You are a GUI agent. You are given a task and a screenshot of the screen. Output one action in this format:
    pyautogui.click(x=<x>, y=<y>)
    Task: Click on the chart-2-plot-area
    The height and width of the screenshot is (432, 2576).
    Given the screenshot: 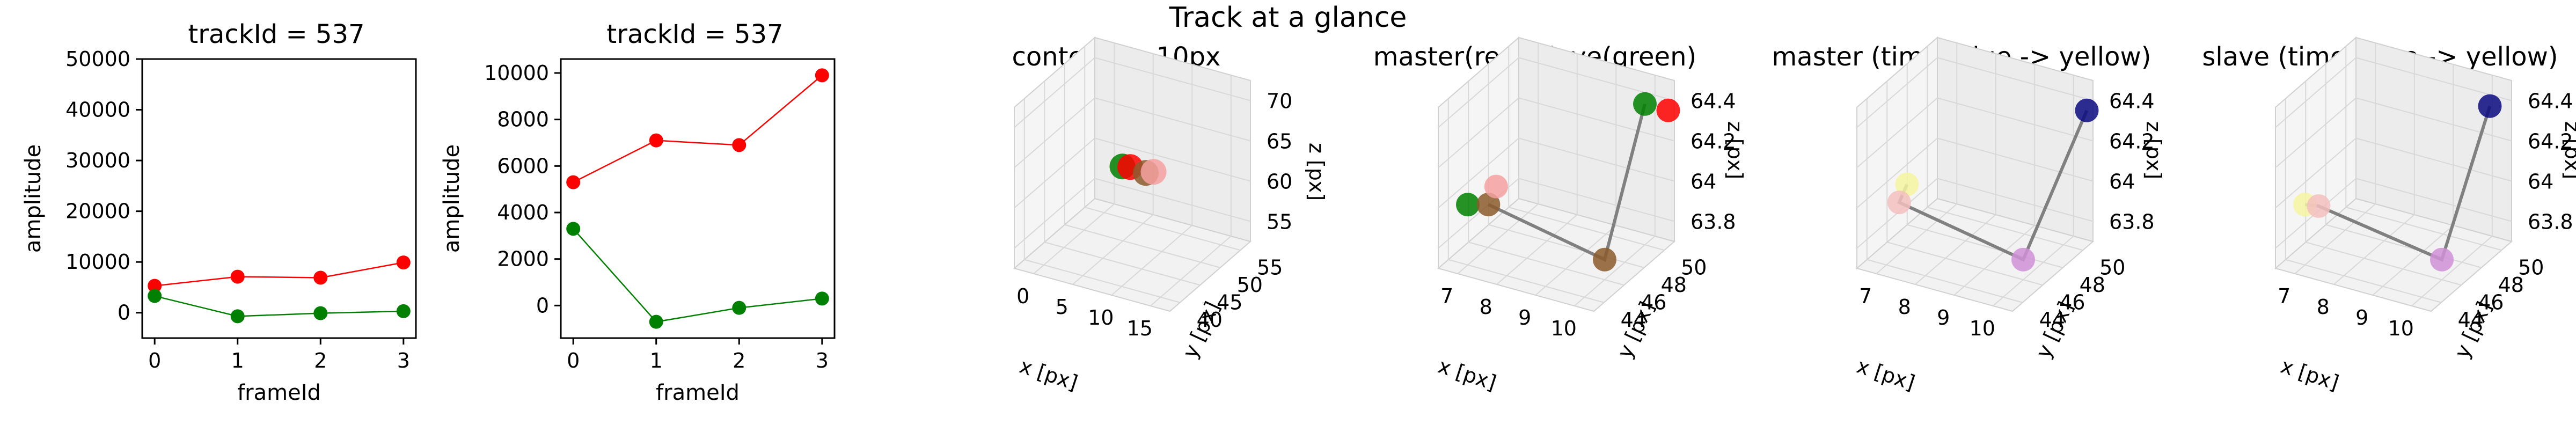 What is the action you would take?
    pyautogui.click(x=698, y=198)
    